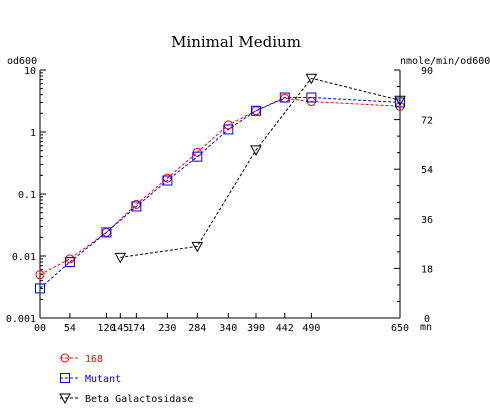 This screenshot has height=409, width=490. What do you see at coordinates (285, 328) in the screenshot?
I see `x-tick-label: 442` at bounding box center [285, 328].